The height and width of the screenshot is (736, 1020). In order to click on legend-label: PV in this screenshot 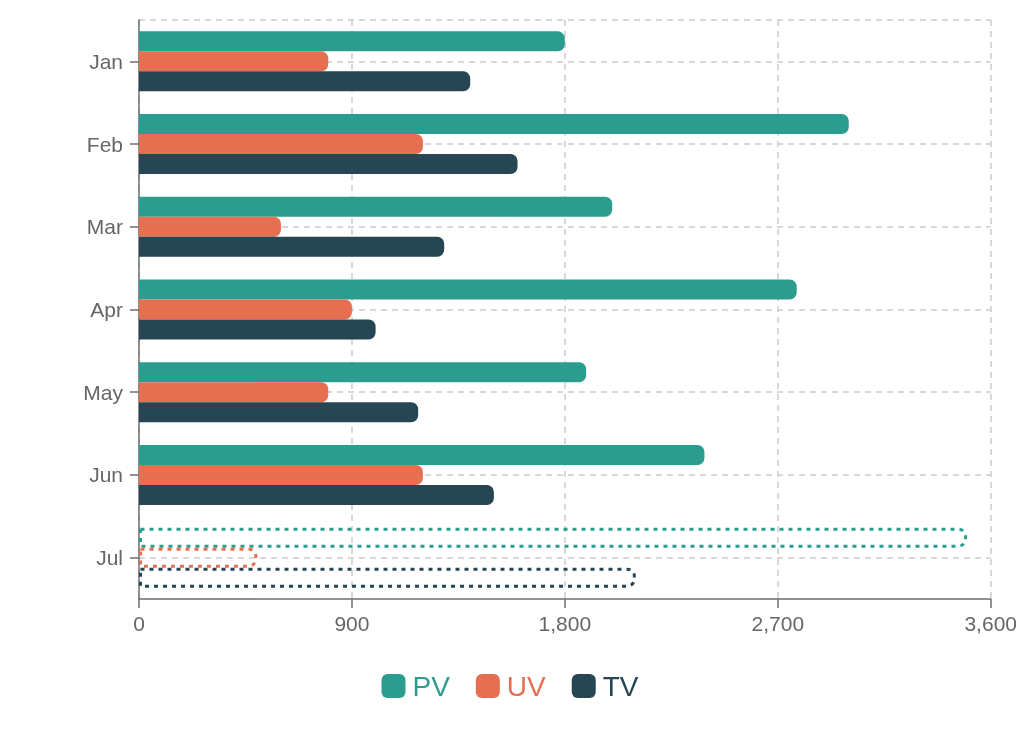, I will do `click(431, 686)`.